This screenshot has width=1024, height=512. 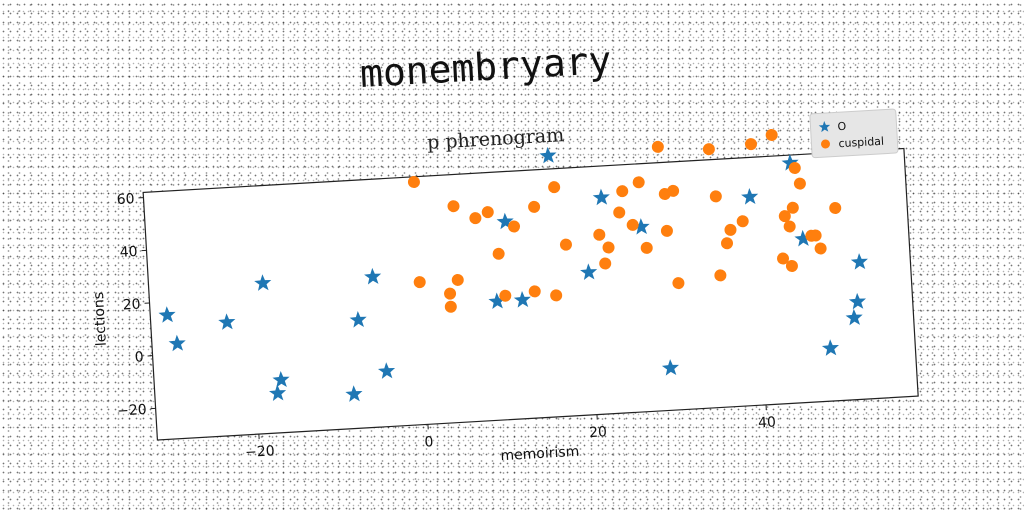 I want to click on legend-label: O, so click(x=842, y=126).